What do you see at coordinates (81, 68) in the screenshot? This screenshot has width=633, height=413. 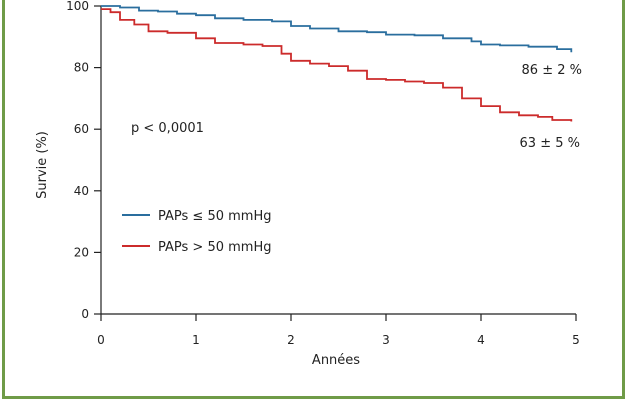 I see `y-tick-label: 80` at bounding box center [81, 68].